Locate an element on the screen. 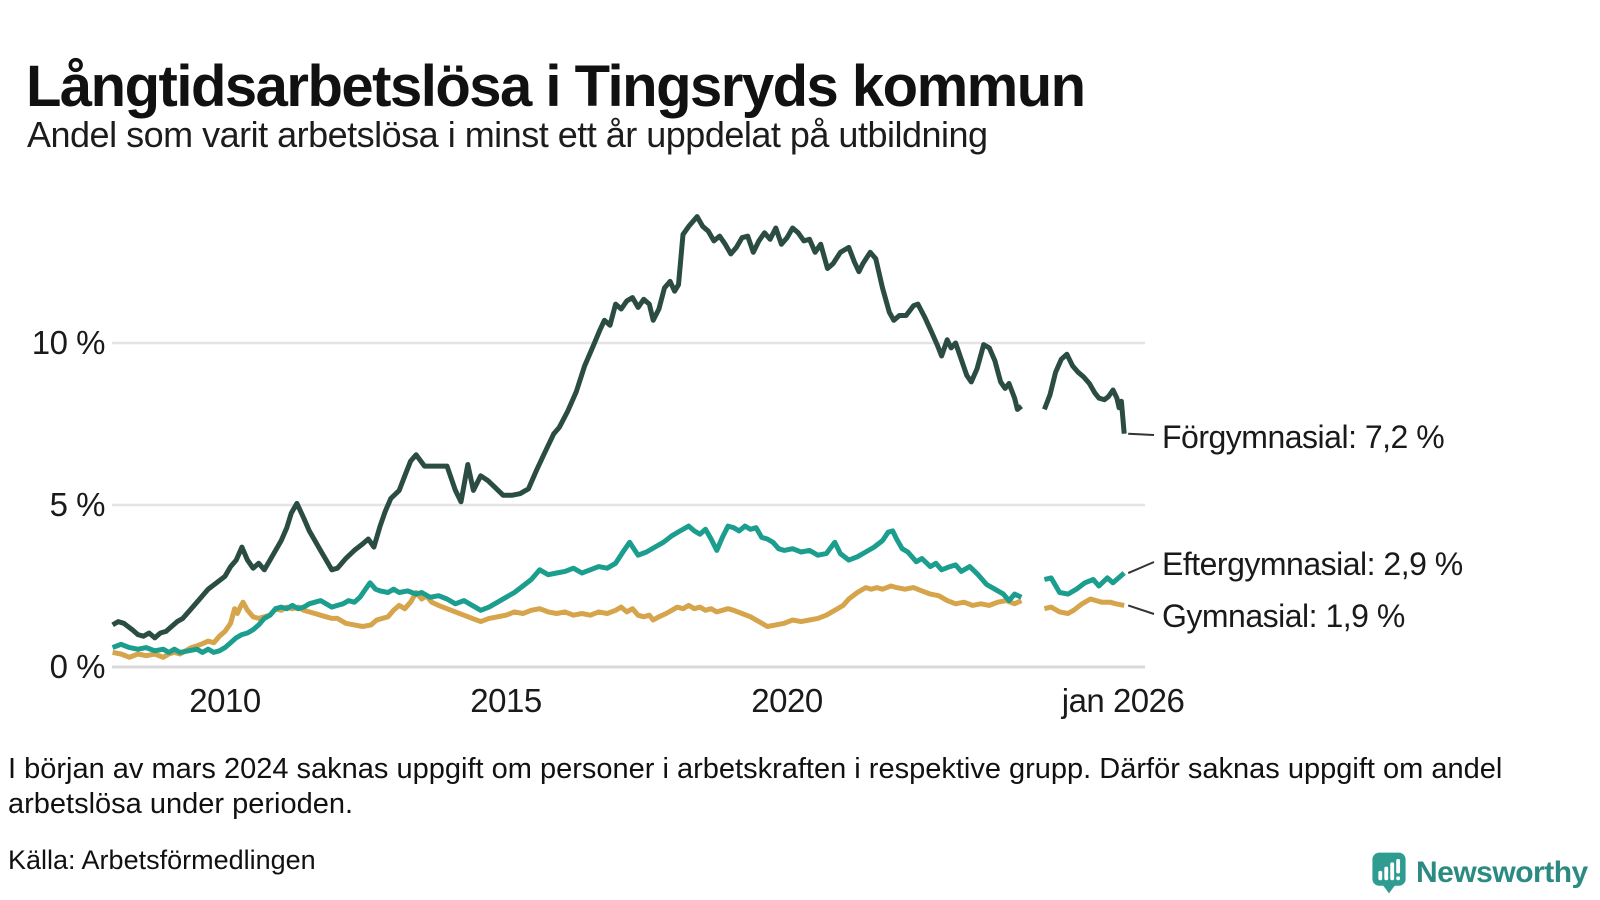 This screenshot has width=1600, height=900. line-eftergymnasial is located at coordinates (618, 589).